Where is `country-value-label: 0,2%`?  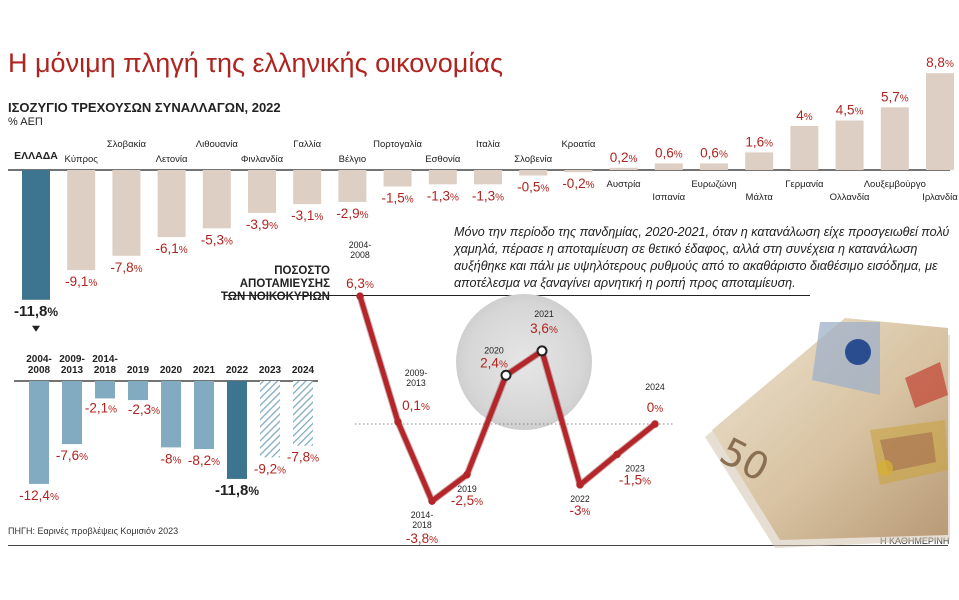
country-value-label: 0,2% is located at coordinates (624, 157).